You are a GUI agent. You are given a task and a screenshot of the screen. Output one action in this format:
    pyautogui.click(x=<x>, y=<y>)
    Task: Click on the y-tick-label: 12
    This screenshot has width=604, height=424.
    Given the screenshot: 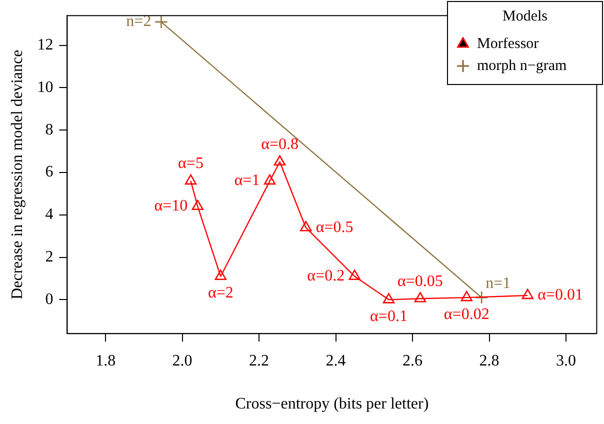 What is the action you would take?
    pyautogui.click(x=45, y=45)
    